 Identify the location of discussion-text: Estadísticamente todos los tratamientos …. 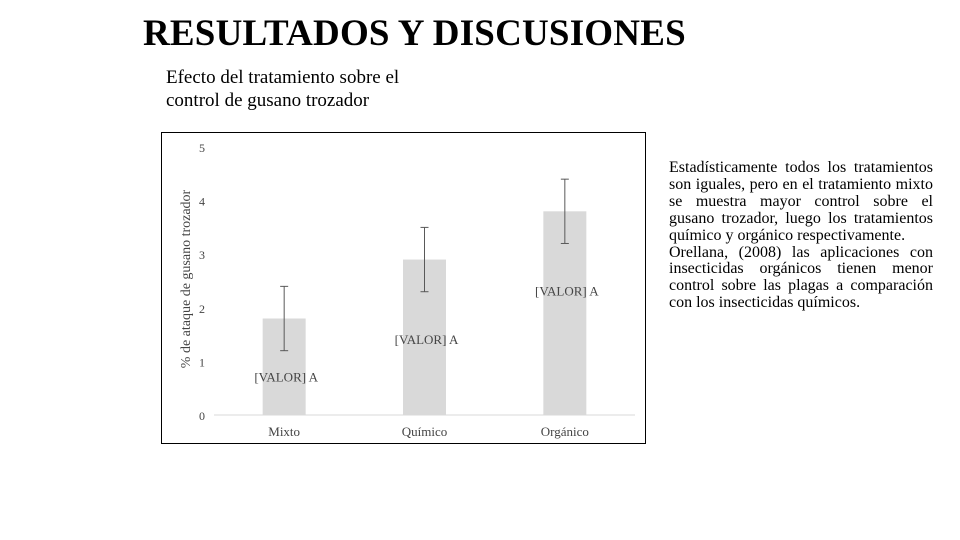
(801, 235).